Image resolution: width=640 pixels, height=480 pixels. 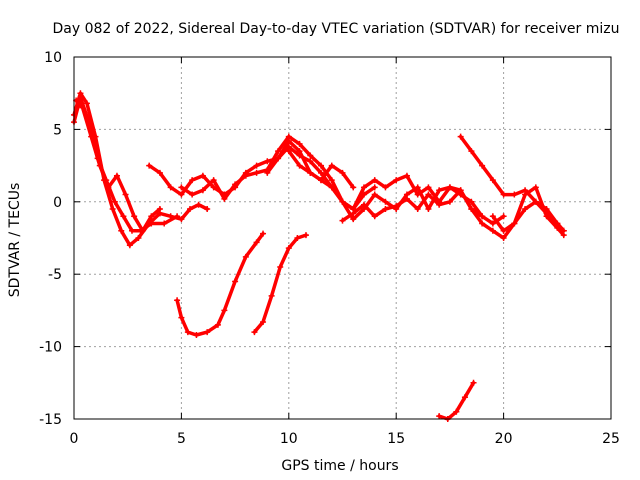 What do you see at coordinates (50, 420) in the screenshot?
I see `y-tick-label: -15` at bounding box center [50, 420].